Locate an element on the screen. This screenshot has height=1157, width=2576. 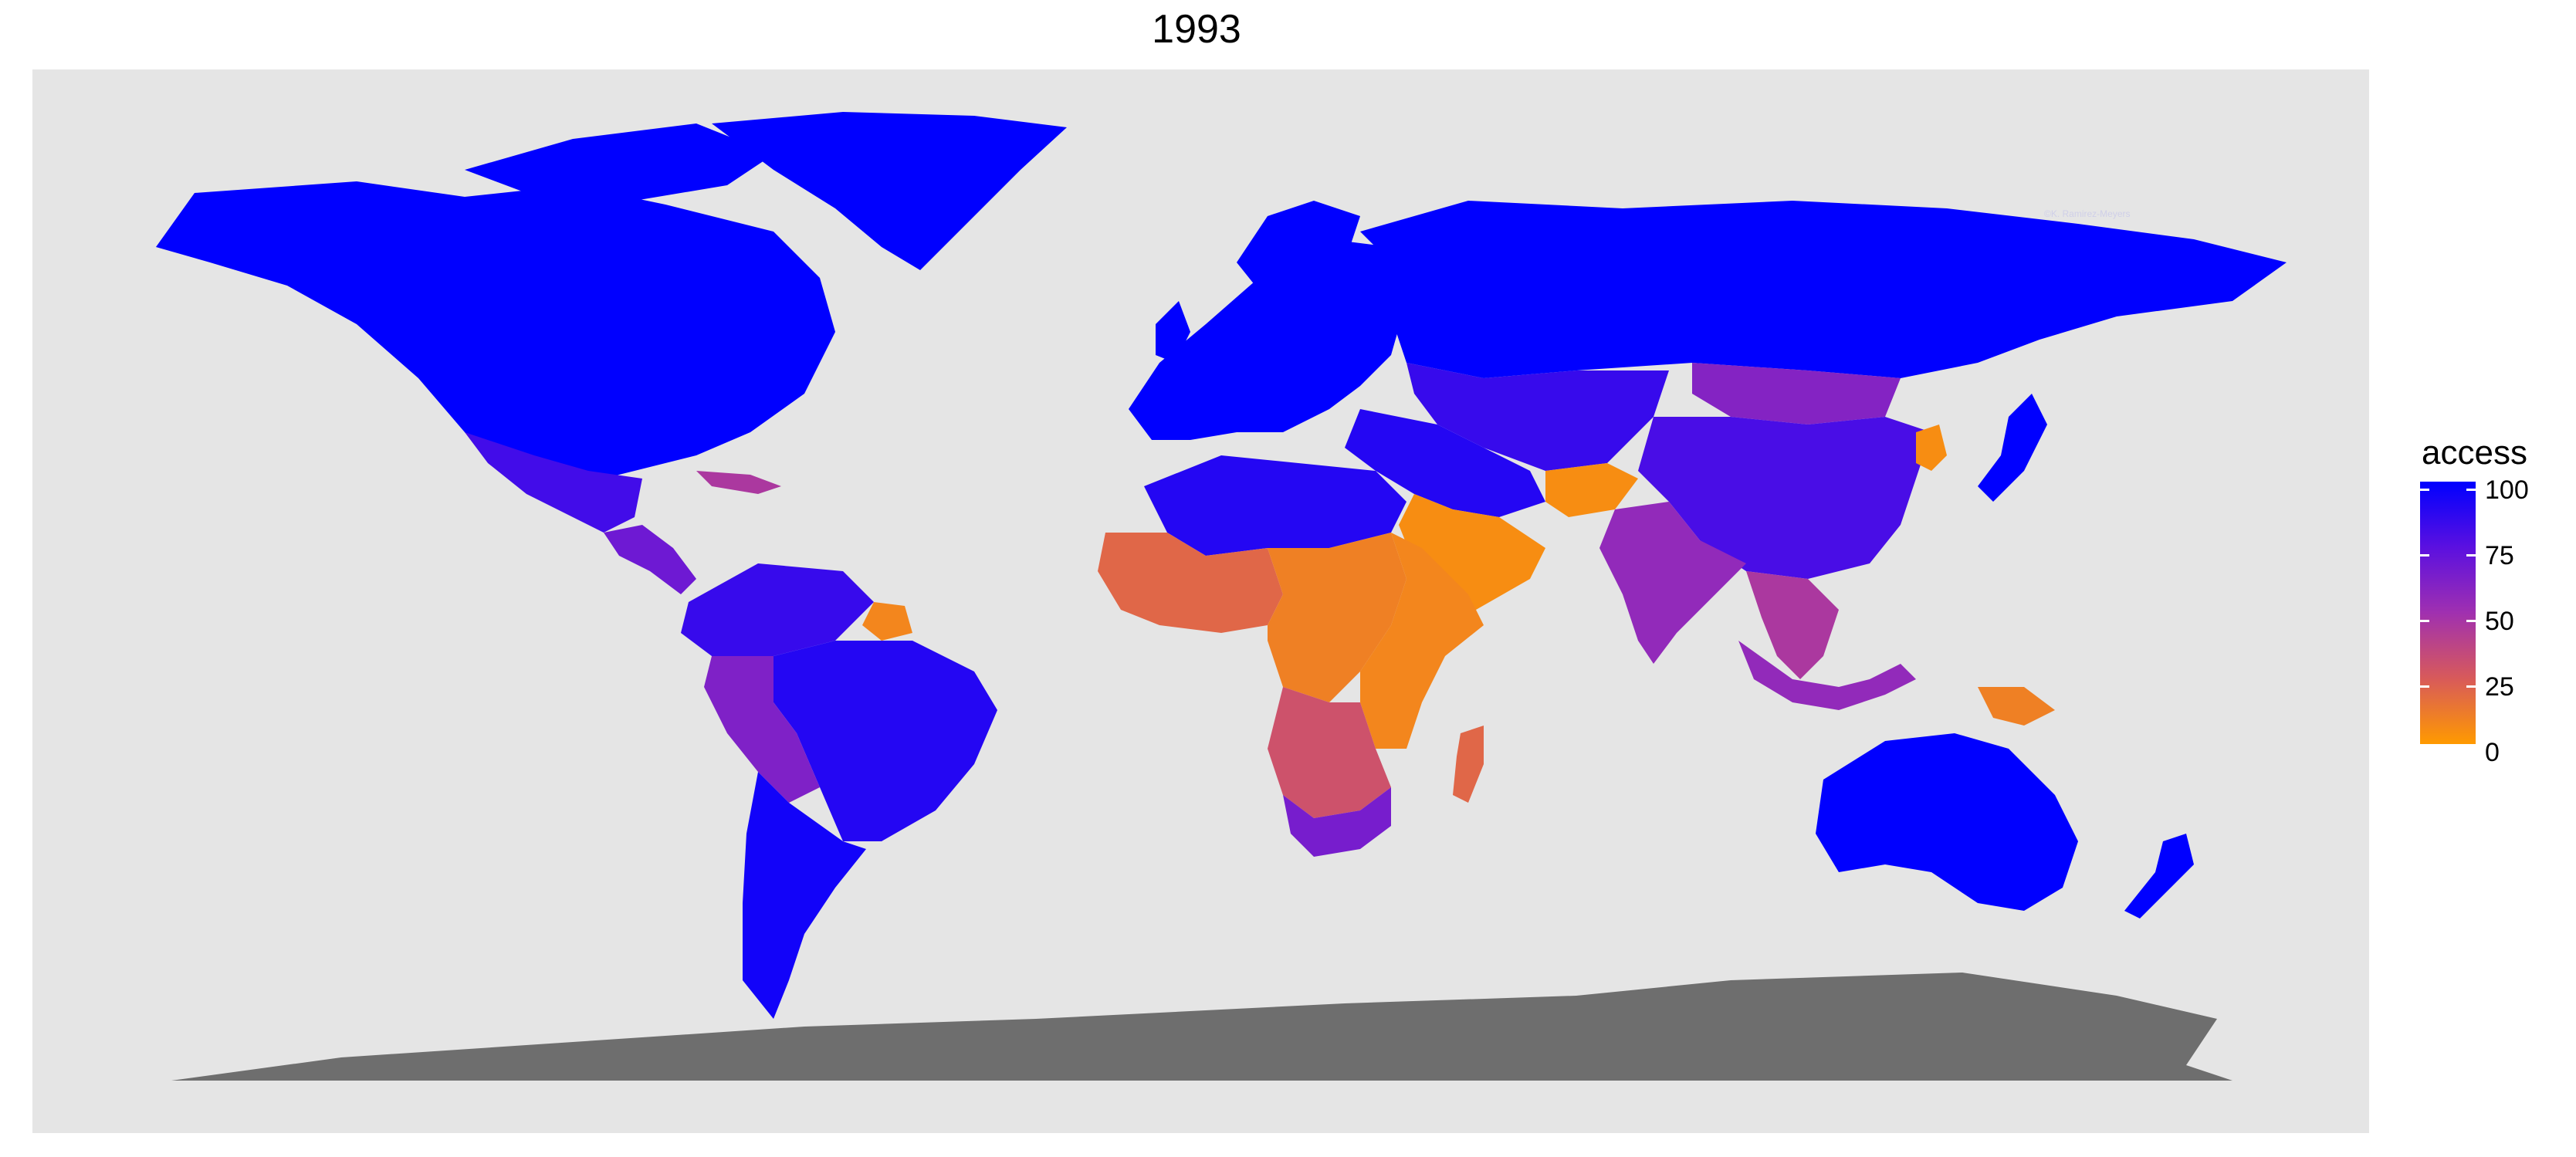
region-new-zealand is located at coordinates (2159, 876).